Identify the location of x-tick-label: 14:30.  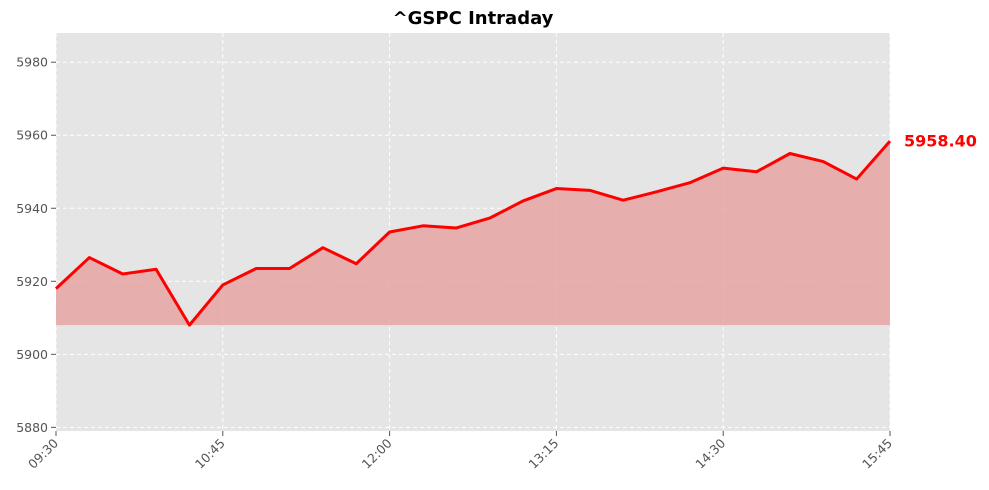
(710, 453).